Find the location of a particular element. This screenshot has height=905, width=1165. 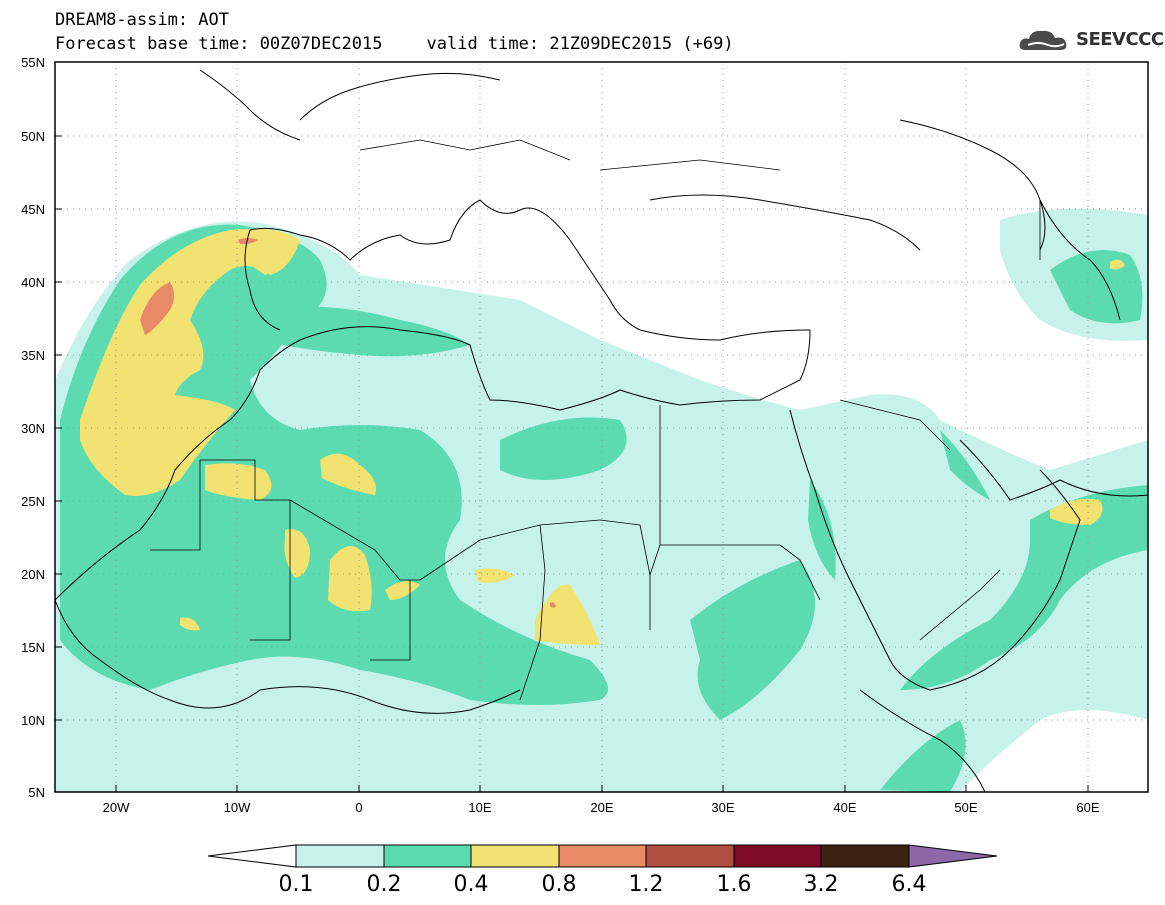

lat-label: 45N is located at coordinates (33, 209).